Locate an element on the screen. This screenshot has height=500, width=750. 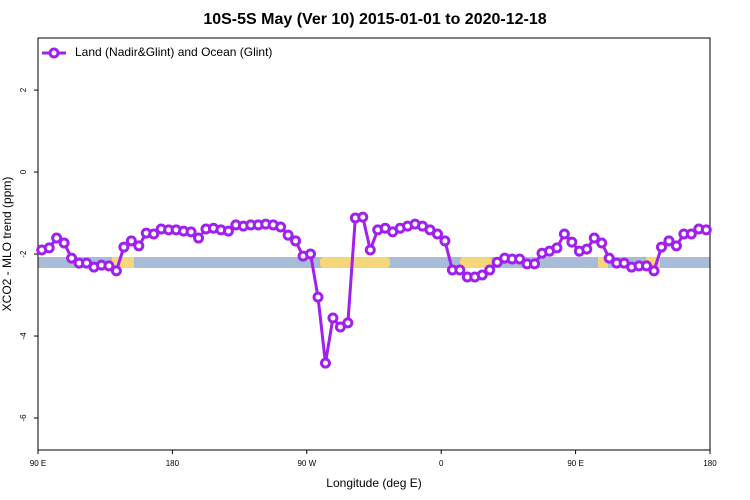
legend-label: Land (Nadir&Glint) and Ocean (Glint) is located at coordinates (173, 52).